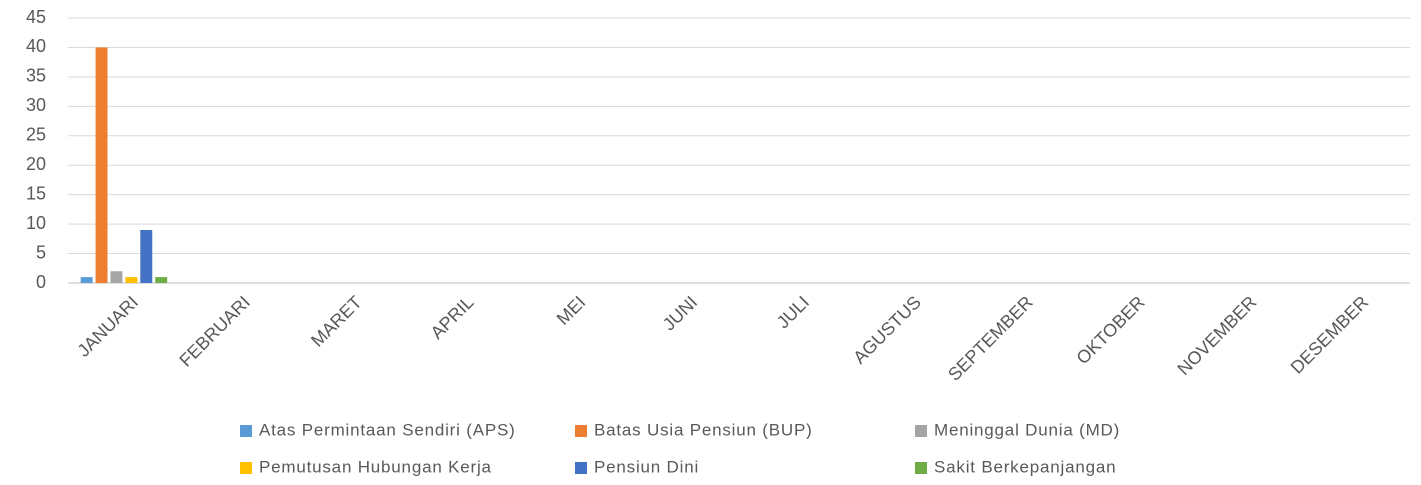 The width and height of the screenshot is (1421, 485). What do you see at coordinates (108, 326) in the screenshot?
I see `x-tick-label: JANUARI` at bounding box center [108, 326].